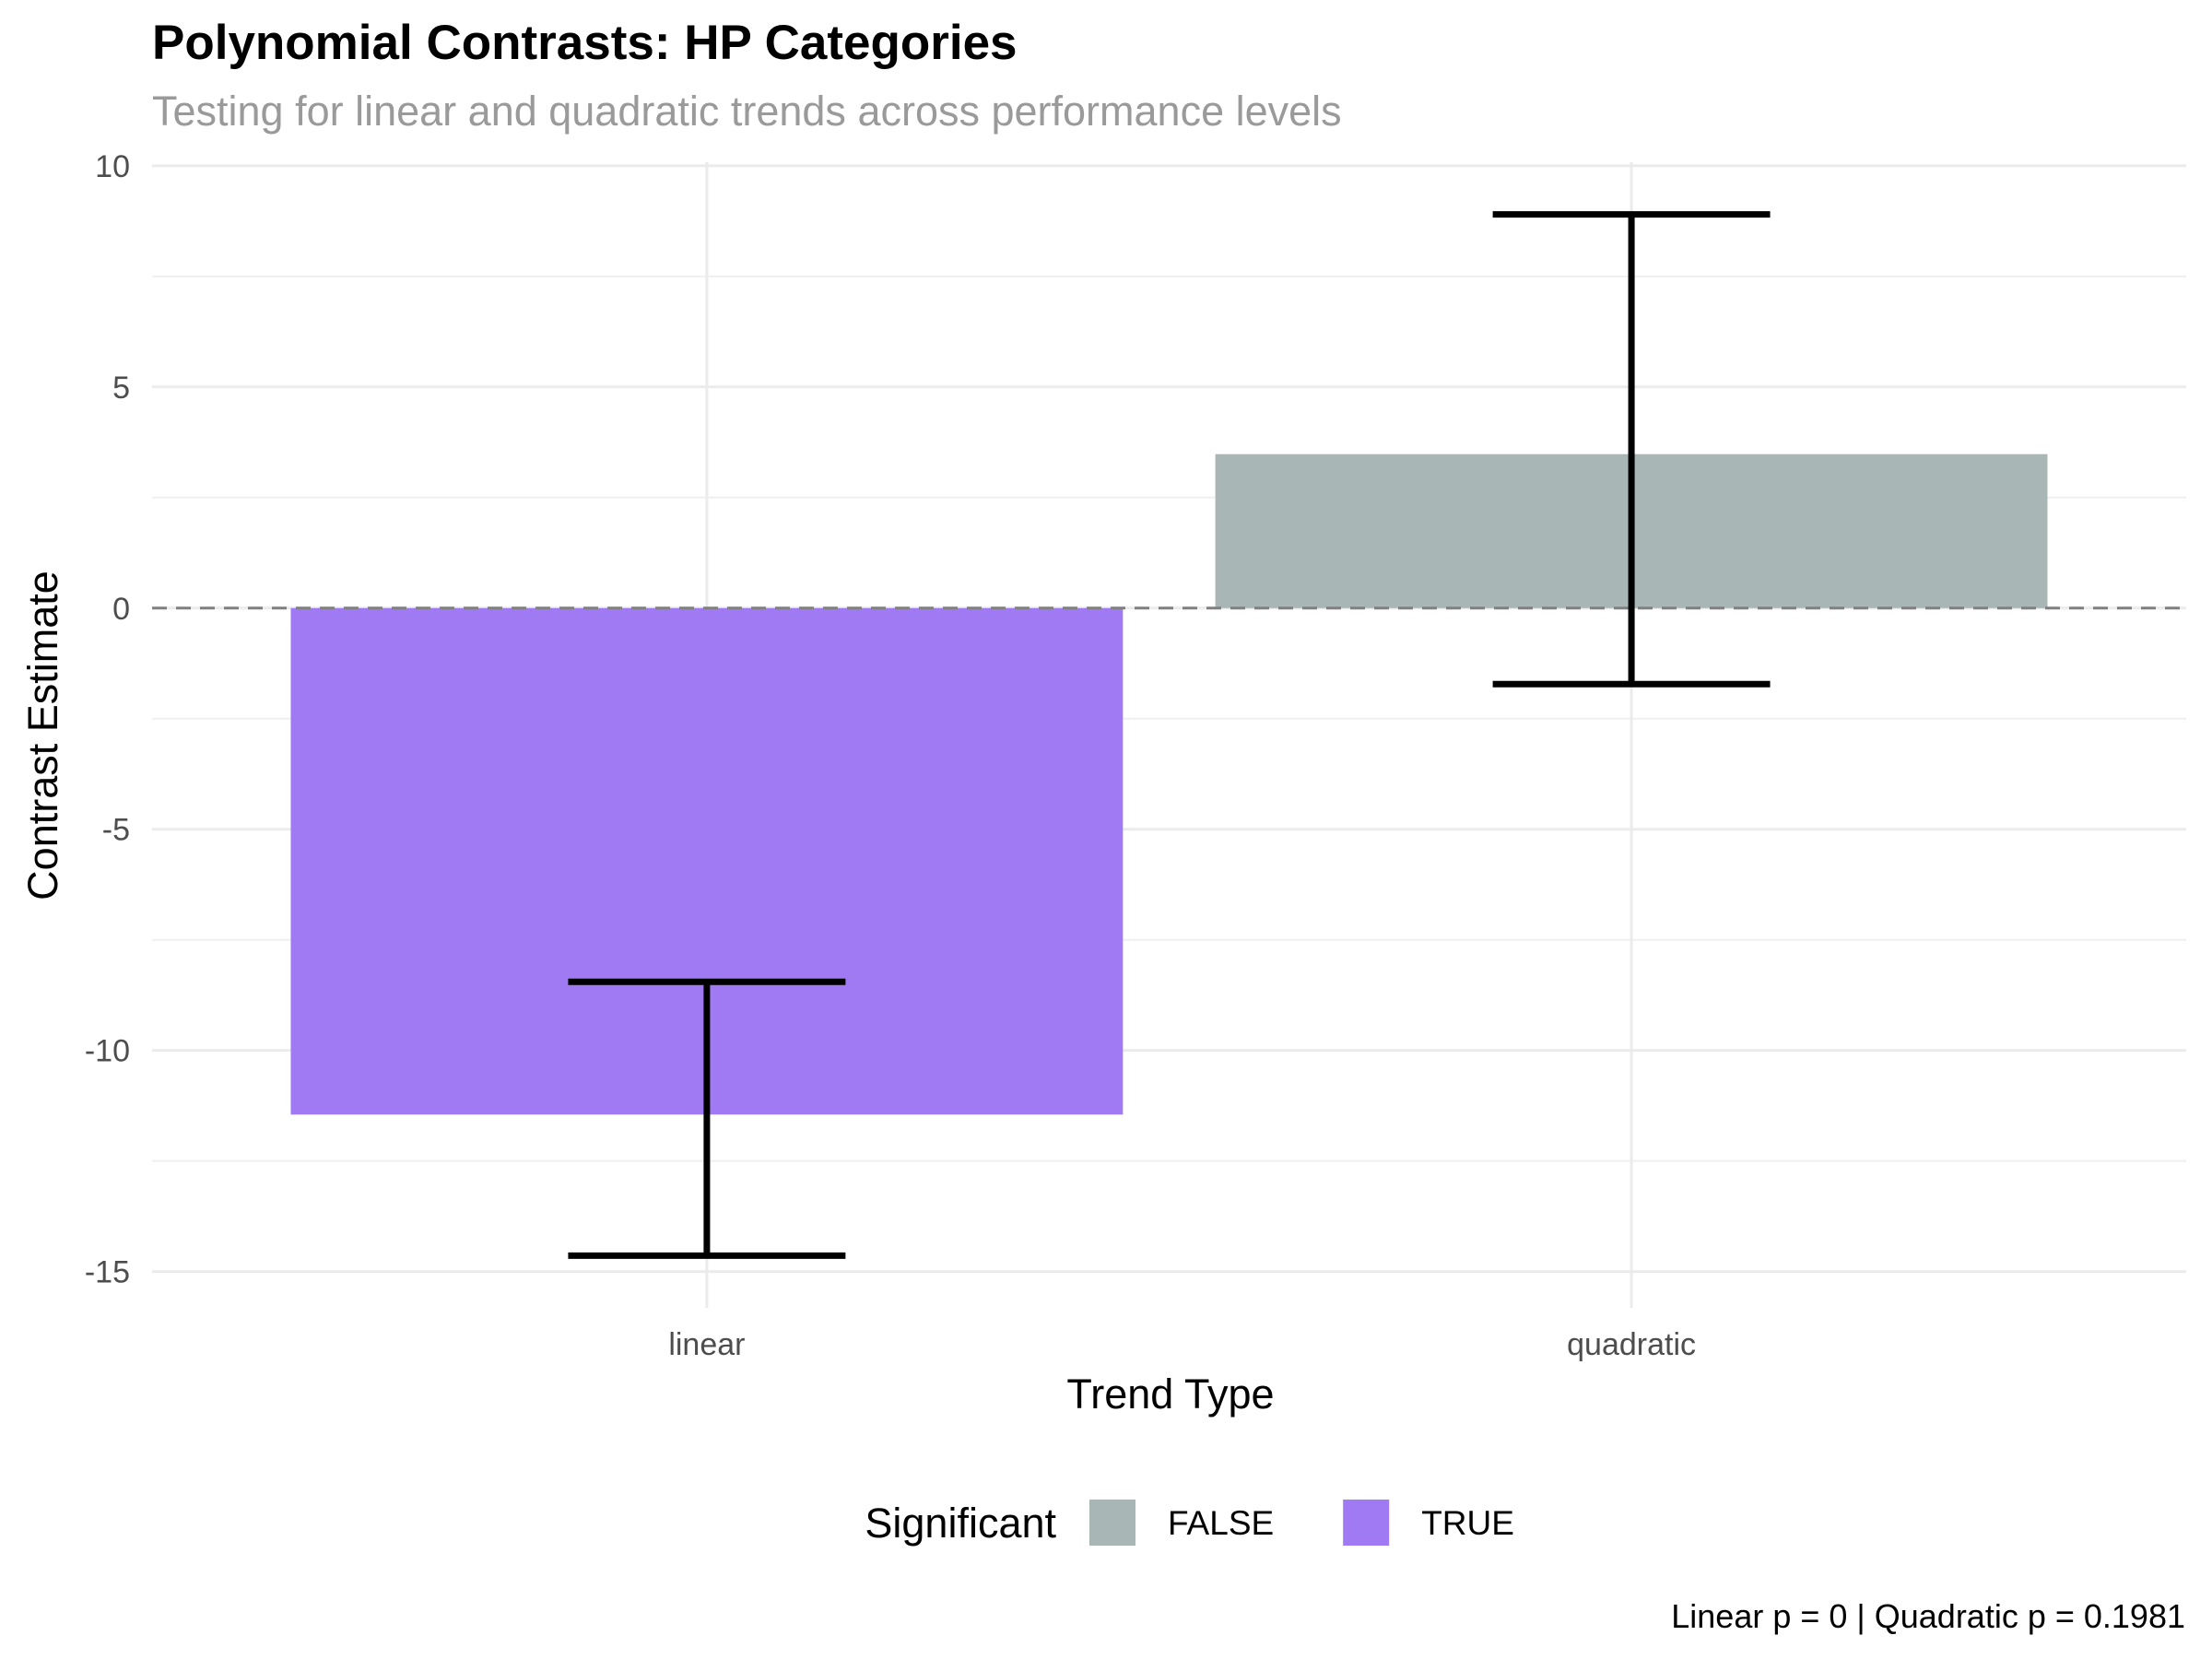  Describe the element at coordinates (960, 1523) in the screenshot. I see `legend-title: Significant` at that location.